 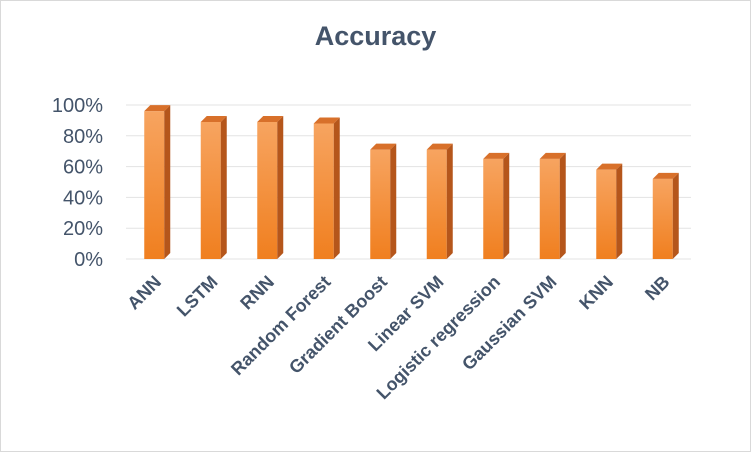 What do you see at coordinates (83, 198) in the screenshot?
I see `y-tick-label: 40%` at bounding box center [83, 198].